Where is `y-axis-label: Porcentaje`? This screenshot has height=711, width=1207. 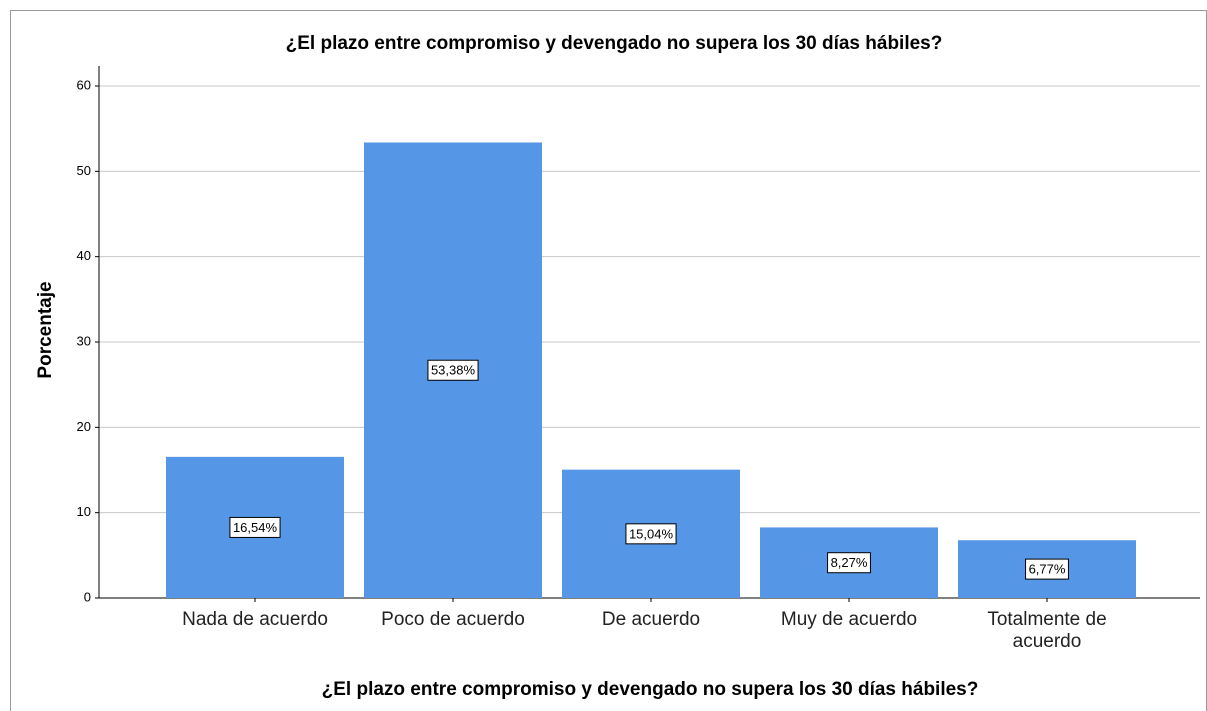 y-axis-label: Porcentaje is located at coordinates (45, 329).